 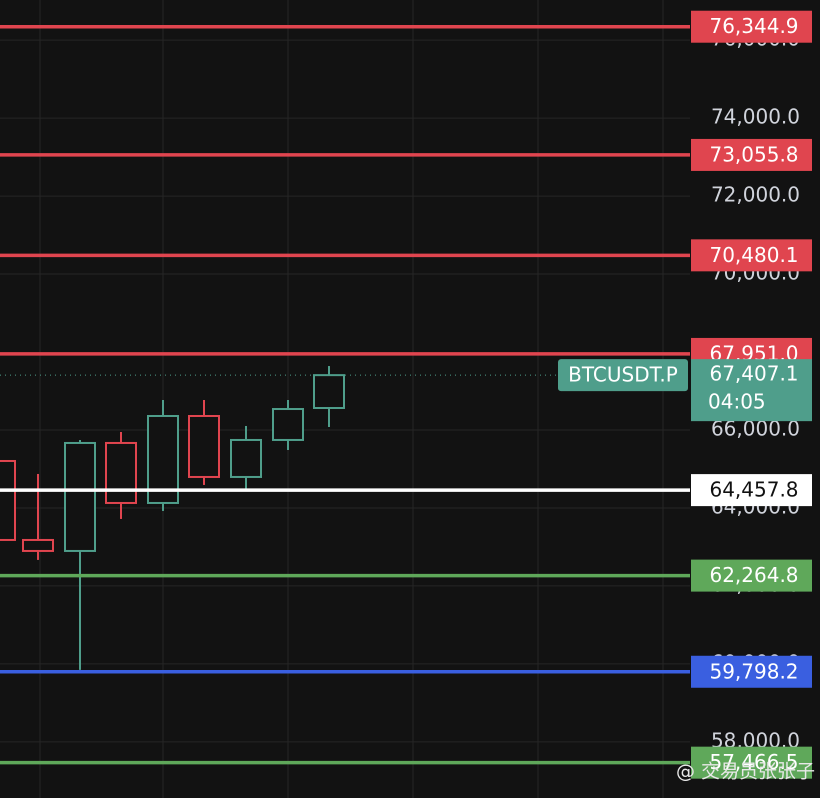 I want to click on price-level-label: 76,344.9, so click(x=753, y=26).